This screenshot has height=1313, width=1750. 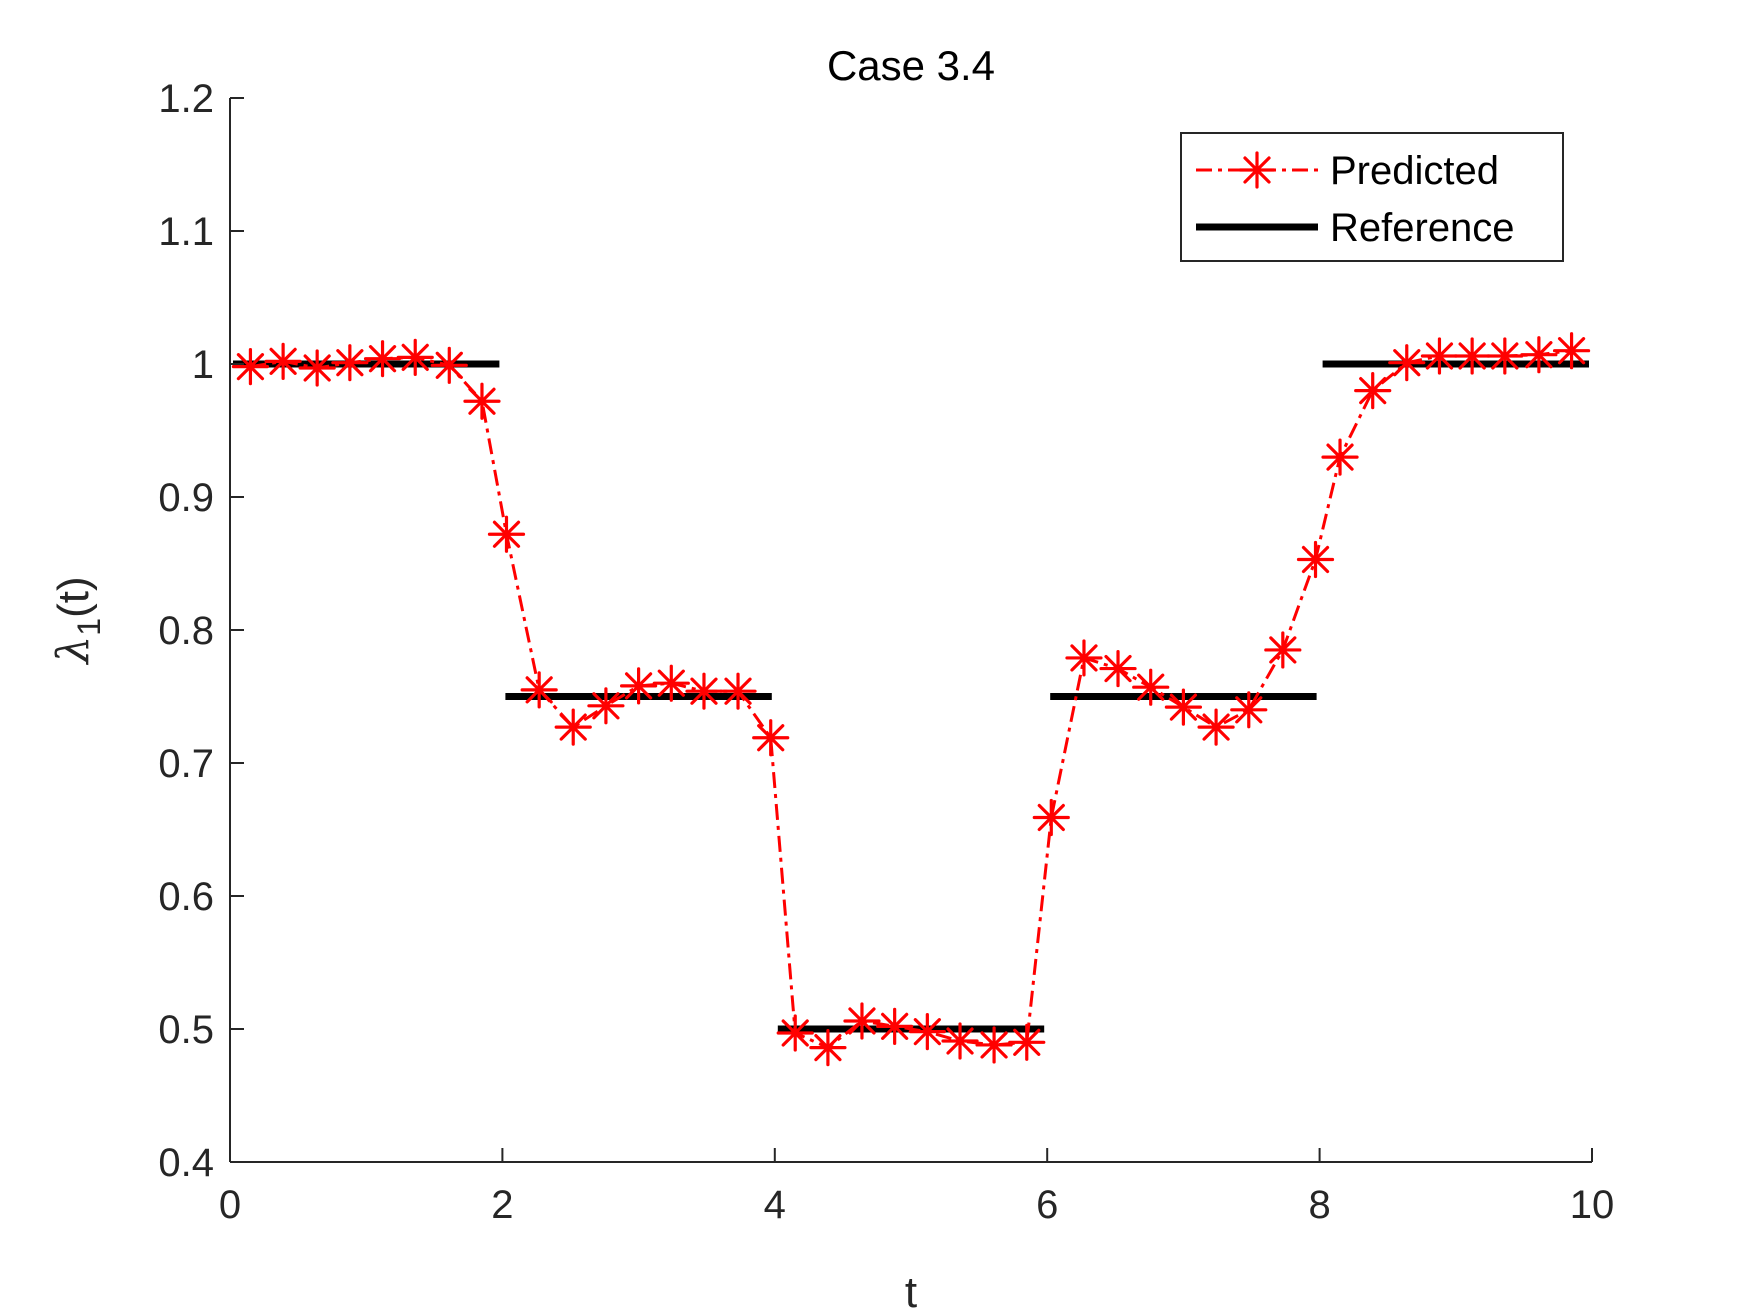 I want to click on legend-predicted-asterisk, so click(x=1257, y=170).